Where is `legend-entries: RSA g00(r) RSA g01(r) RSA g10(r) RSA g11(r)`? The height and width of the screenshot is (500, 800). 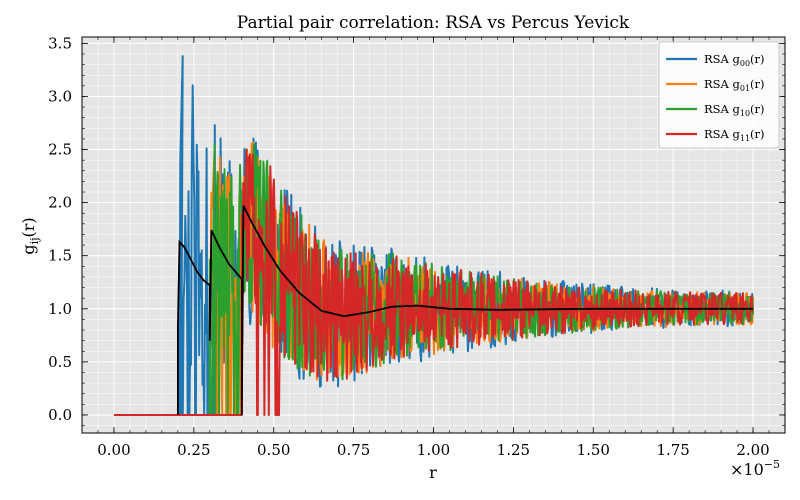 legend-entries: RSA g00(r) RSA g01(r) RSA g10(r) RSA g11(r) is located at coordinates (715, 97).